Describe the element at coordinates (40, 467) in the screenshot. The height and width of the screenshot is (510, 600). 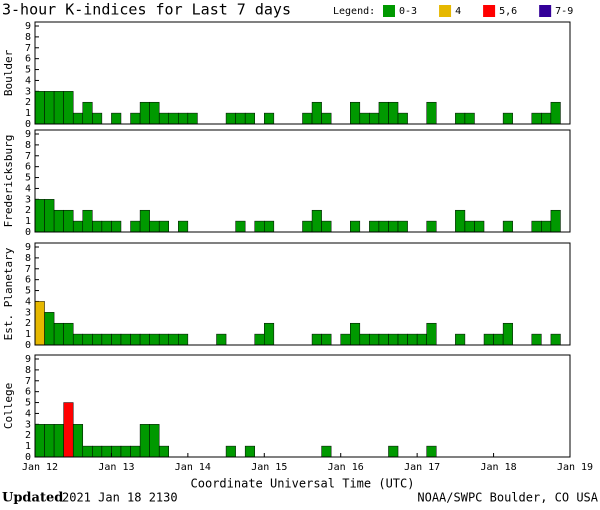
I see `x-tick-label: Jan 12` at that location.